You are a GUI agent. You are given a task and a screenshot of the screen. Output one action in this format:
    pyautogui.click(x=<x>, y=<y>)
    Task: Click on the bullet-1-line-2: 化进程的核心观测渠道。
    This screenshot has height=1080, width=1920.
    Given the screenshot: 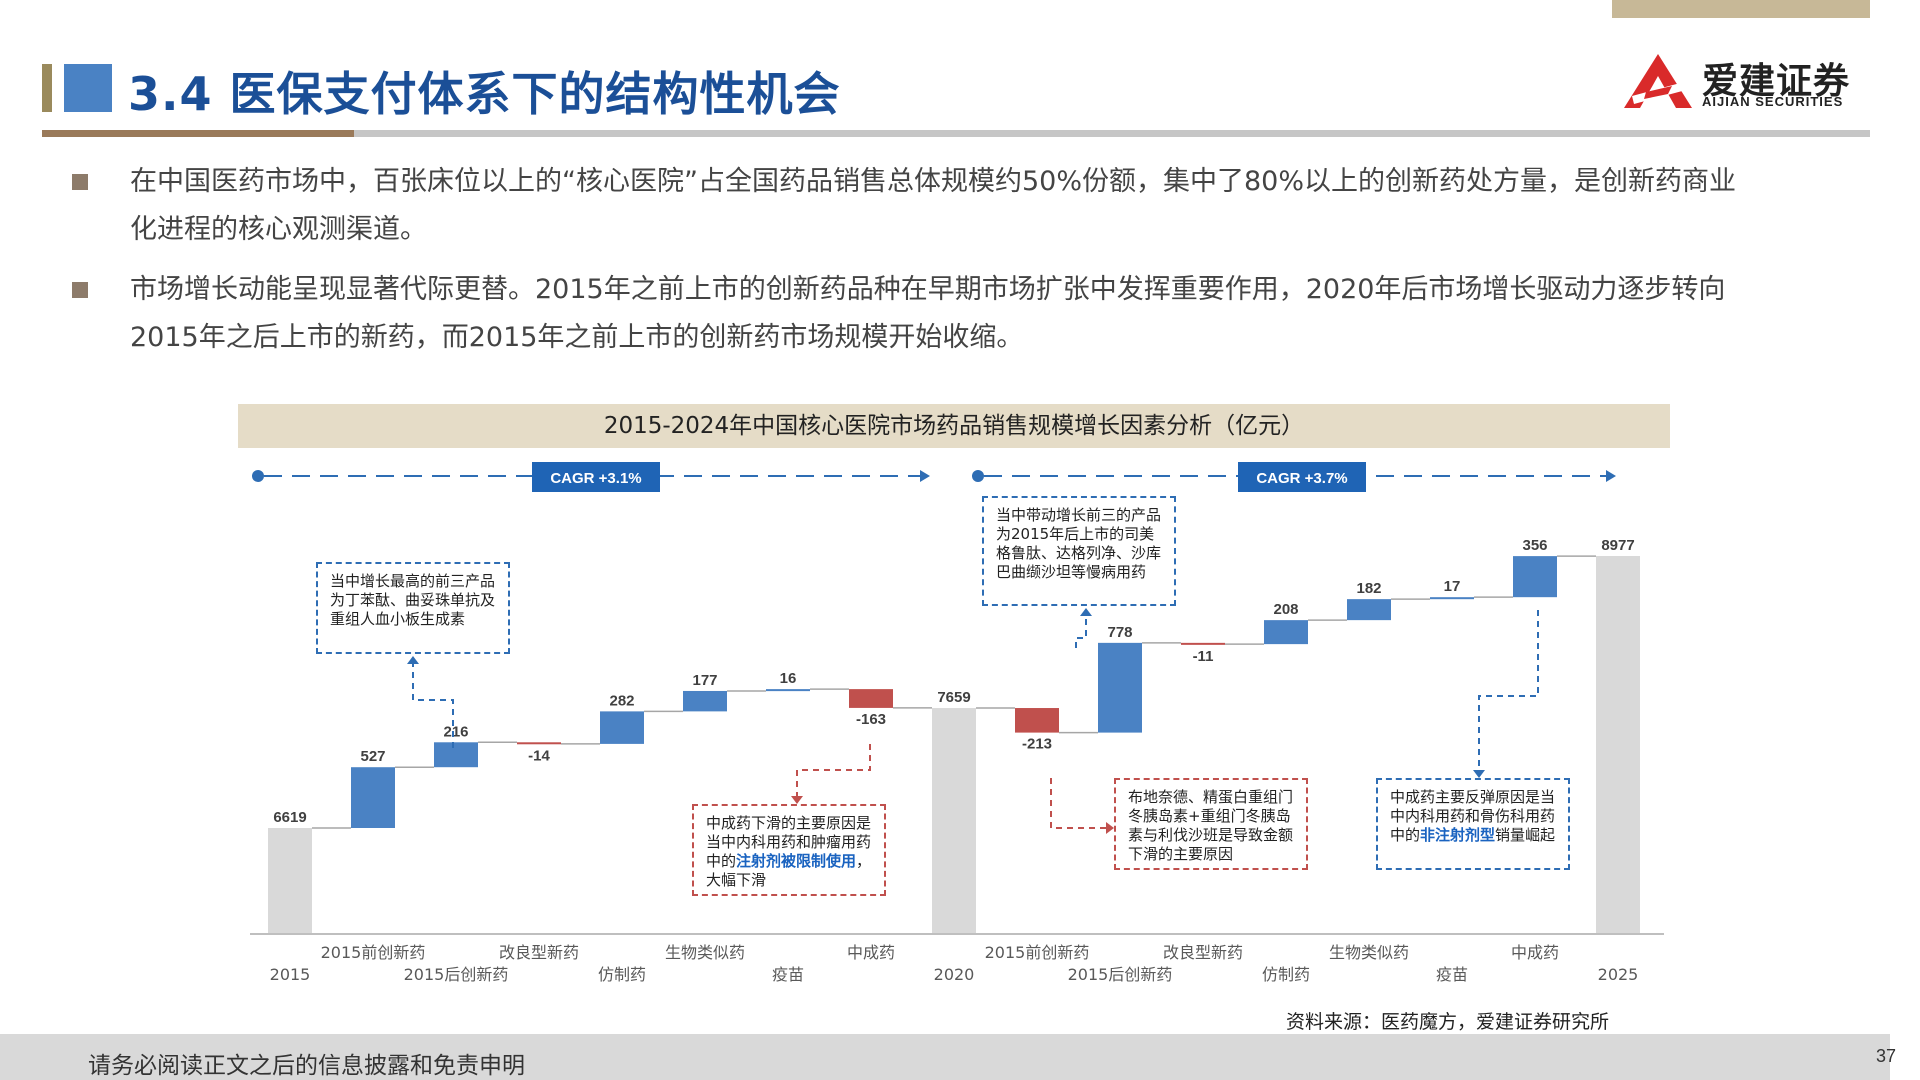 What is the action you would take?
    pyautogui.click(x=278, y=229)
    